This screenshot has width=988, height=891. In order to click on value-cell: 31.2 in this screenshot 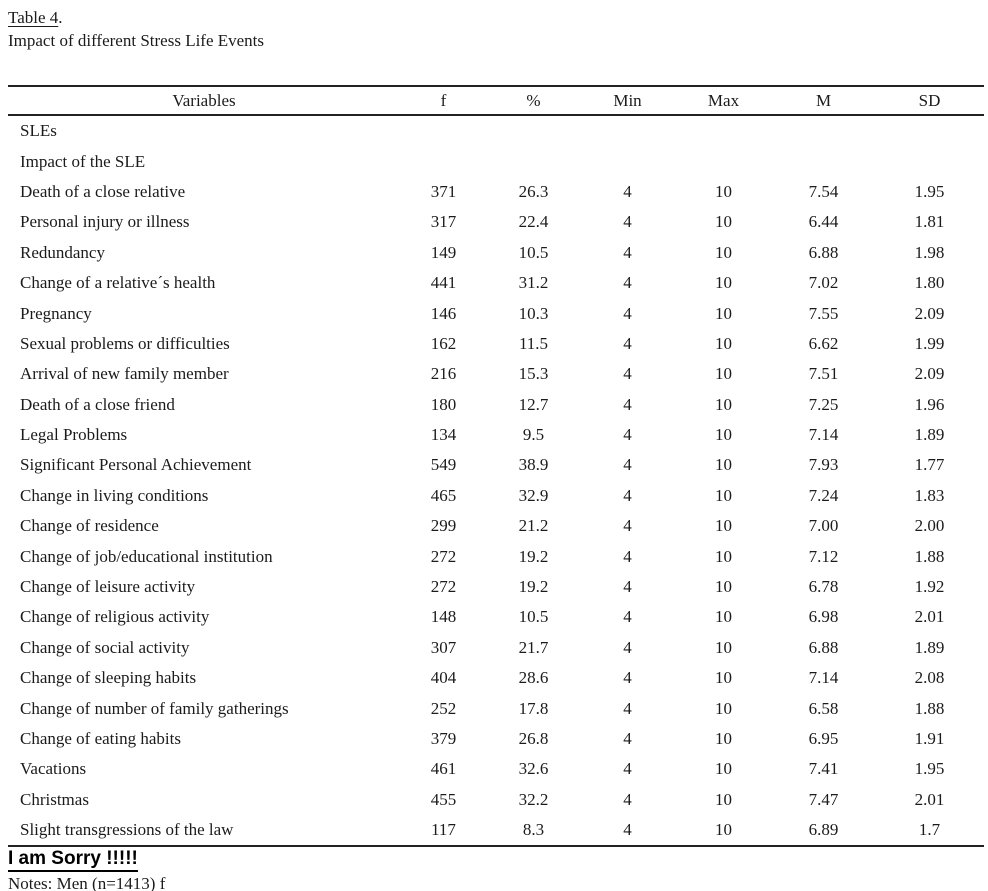, I will do `click(533, 283)`.